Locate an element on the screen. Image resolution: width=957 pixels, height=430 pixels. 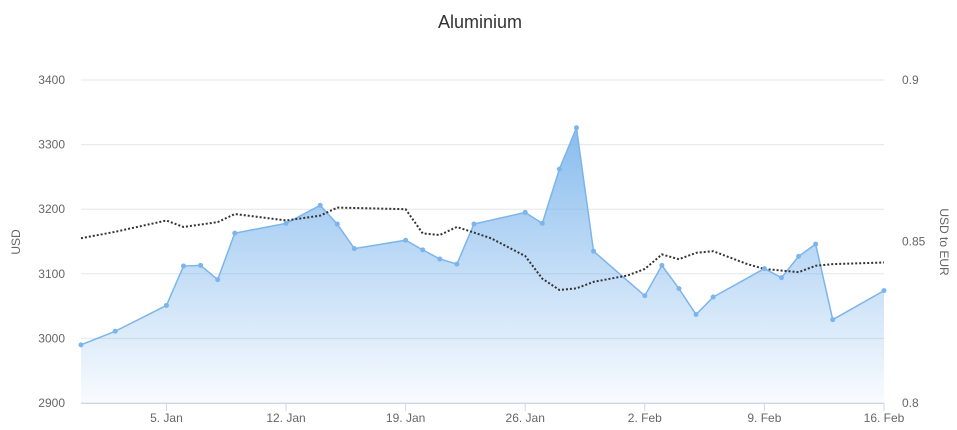
chart-title: Aluminium is located at coordinates (480, 22).